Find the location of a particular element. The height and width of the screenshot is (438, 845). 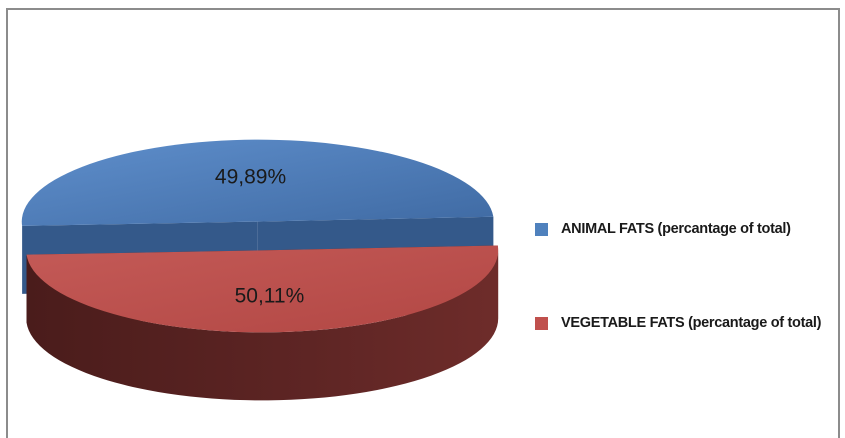

data-label-vegetable-fats: 50,11% is located at coordinates (270, 295).